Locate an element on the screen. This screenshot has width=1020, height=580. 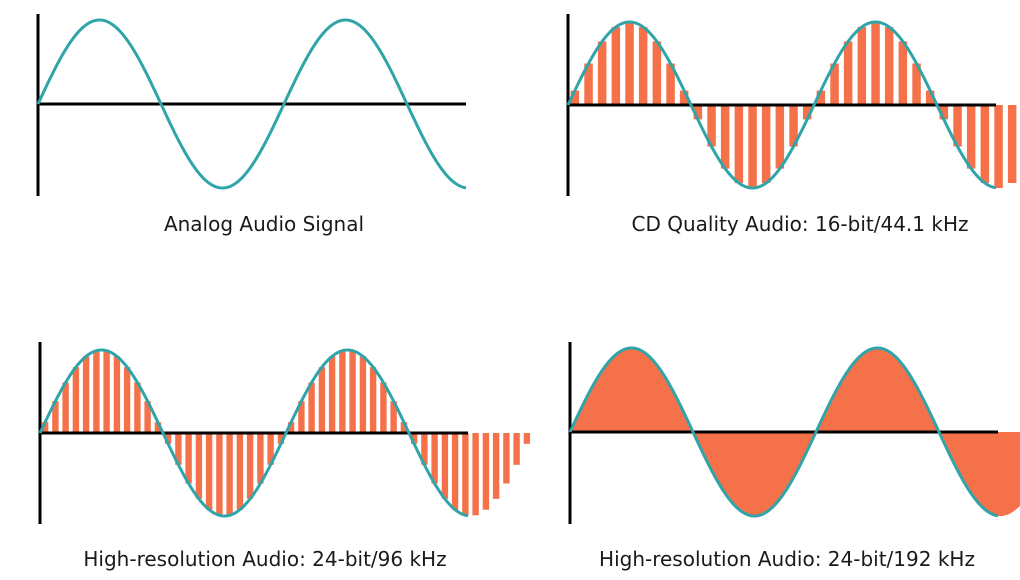
panel-caption: High-resolution Audio: 24-bit/96 kHz is located at coordinates (264, 559).